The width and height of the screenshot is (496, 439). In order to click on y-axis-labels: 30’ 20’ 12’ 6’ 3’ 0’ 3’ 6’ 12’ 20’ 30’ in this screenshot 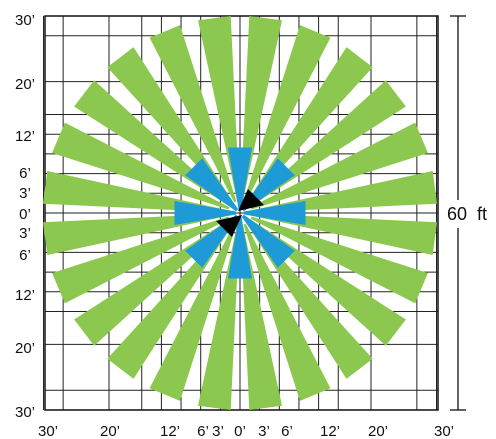, I will do `click(25, 216)`.